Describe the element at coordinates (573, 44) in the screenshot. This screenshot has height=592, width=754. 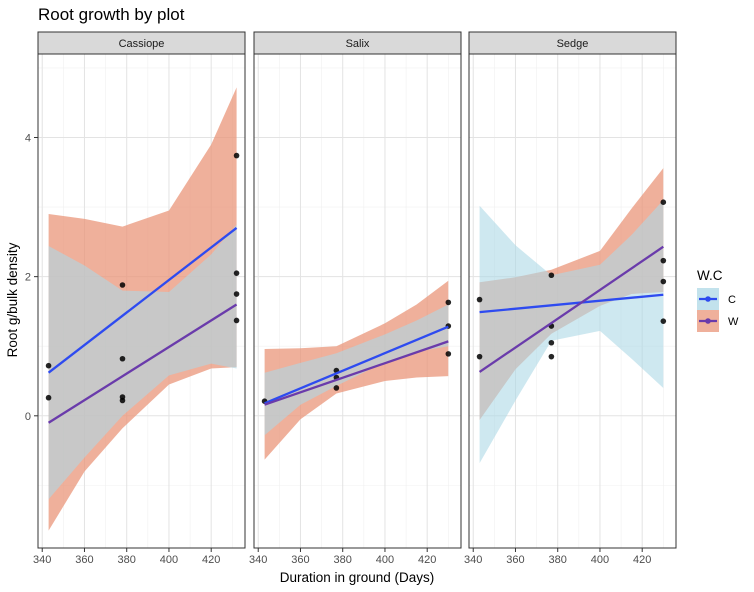
I see `facet-strip-label: Sedge` at that location.